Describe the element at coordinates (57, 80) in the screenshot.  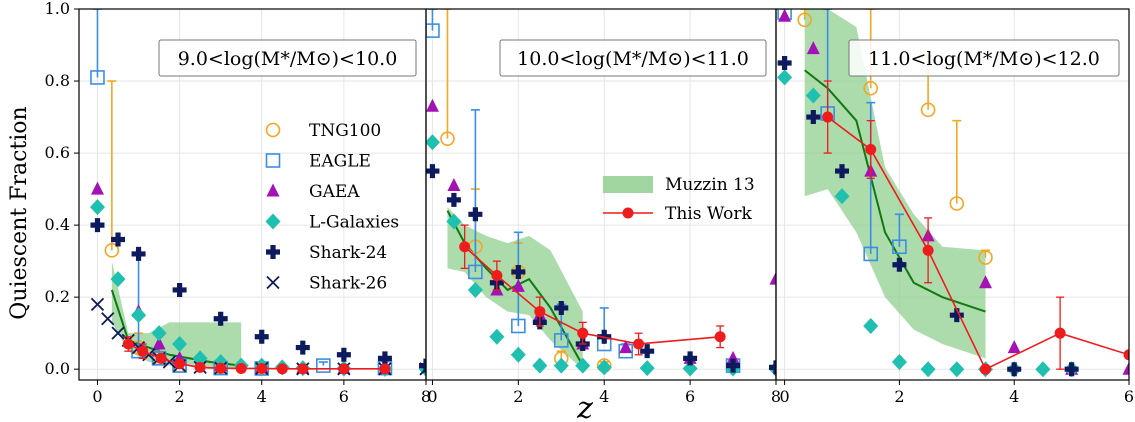
I see `y-tick-label: 0.8` at that location.